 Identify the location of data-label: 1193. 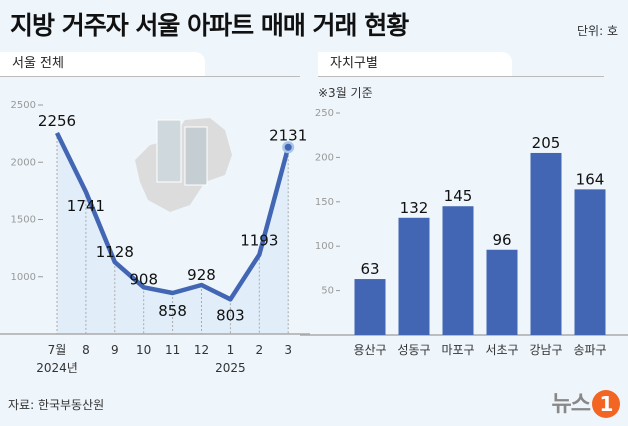
(259, 241).